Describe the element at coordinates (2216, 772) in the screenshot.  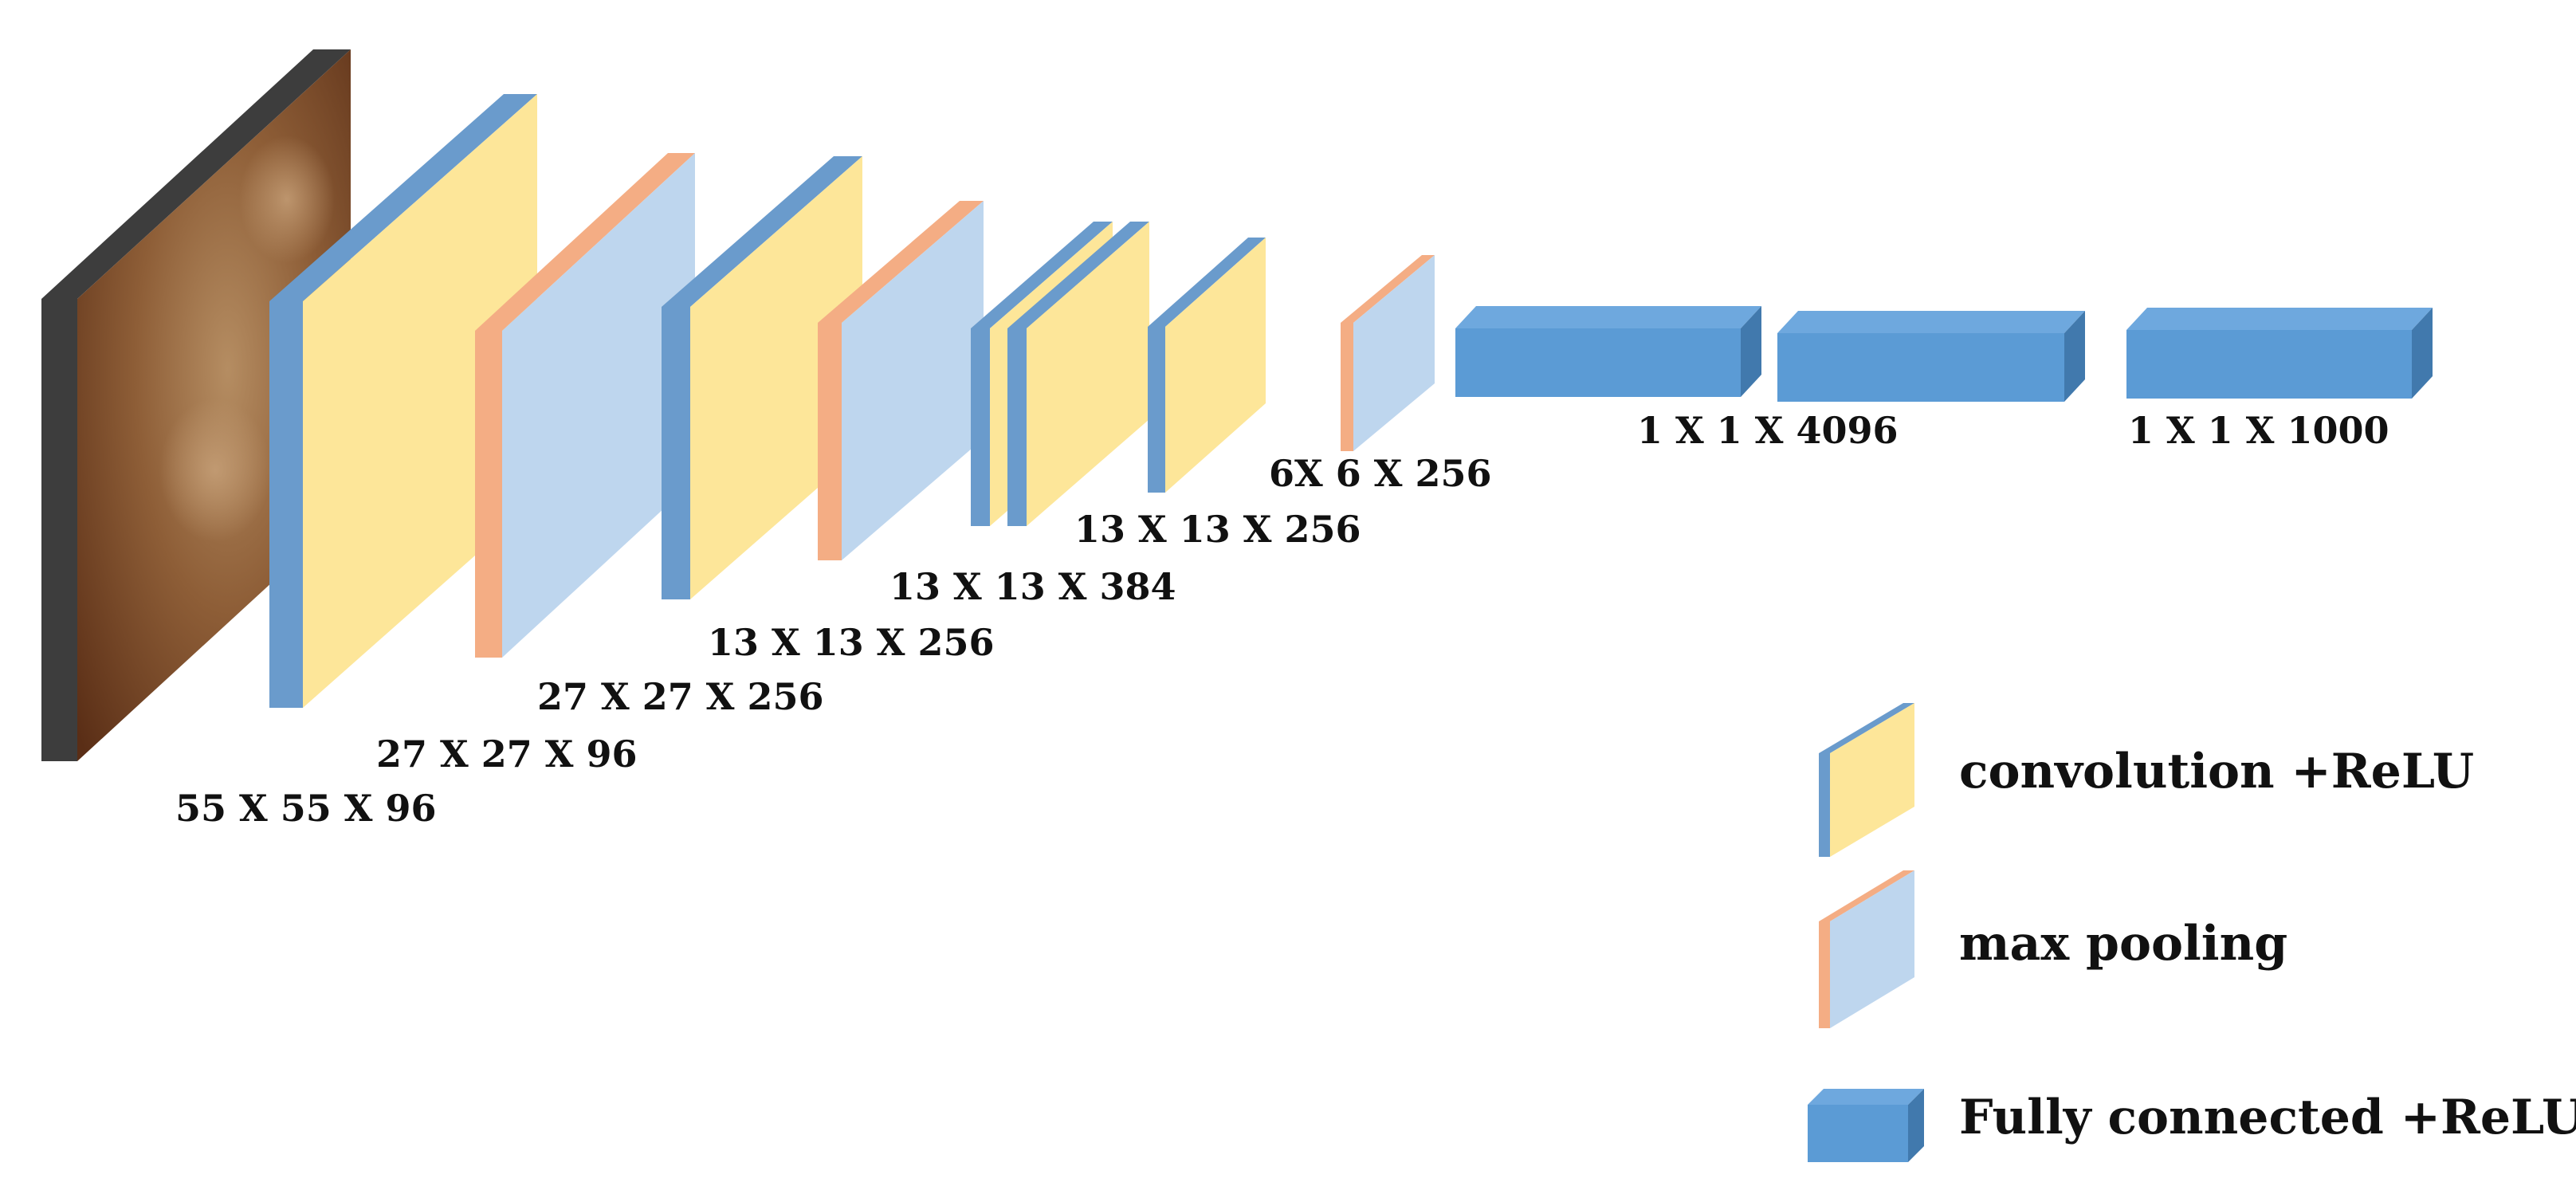
I see `legend-conv-label: convolution +ReLU` at that location.